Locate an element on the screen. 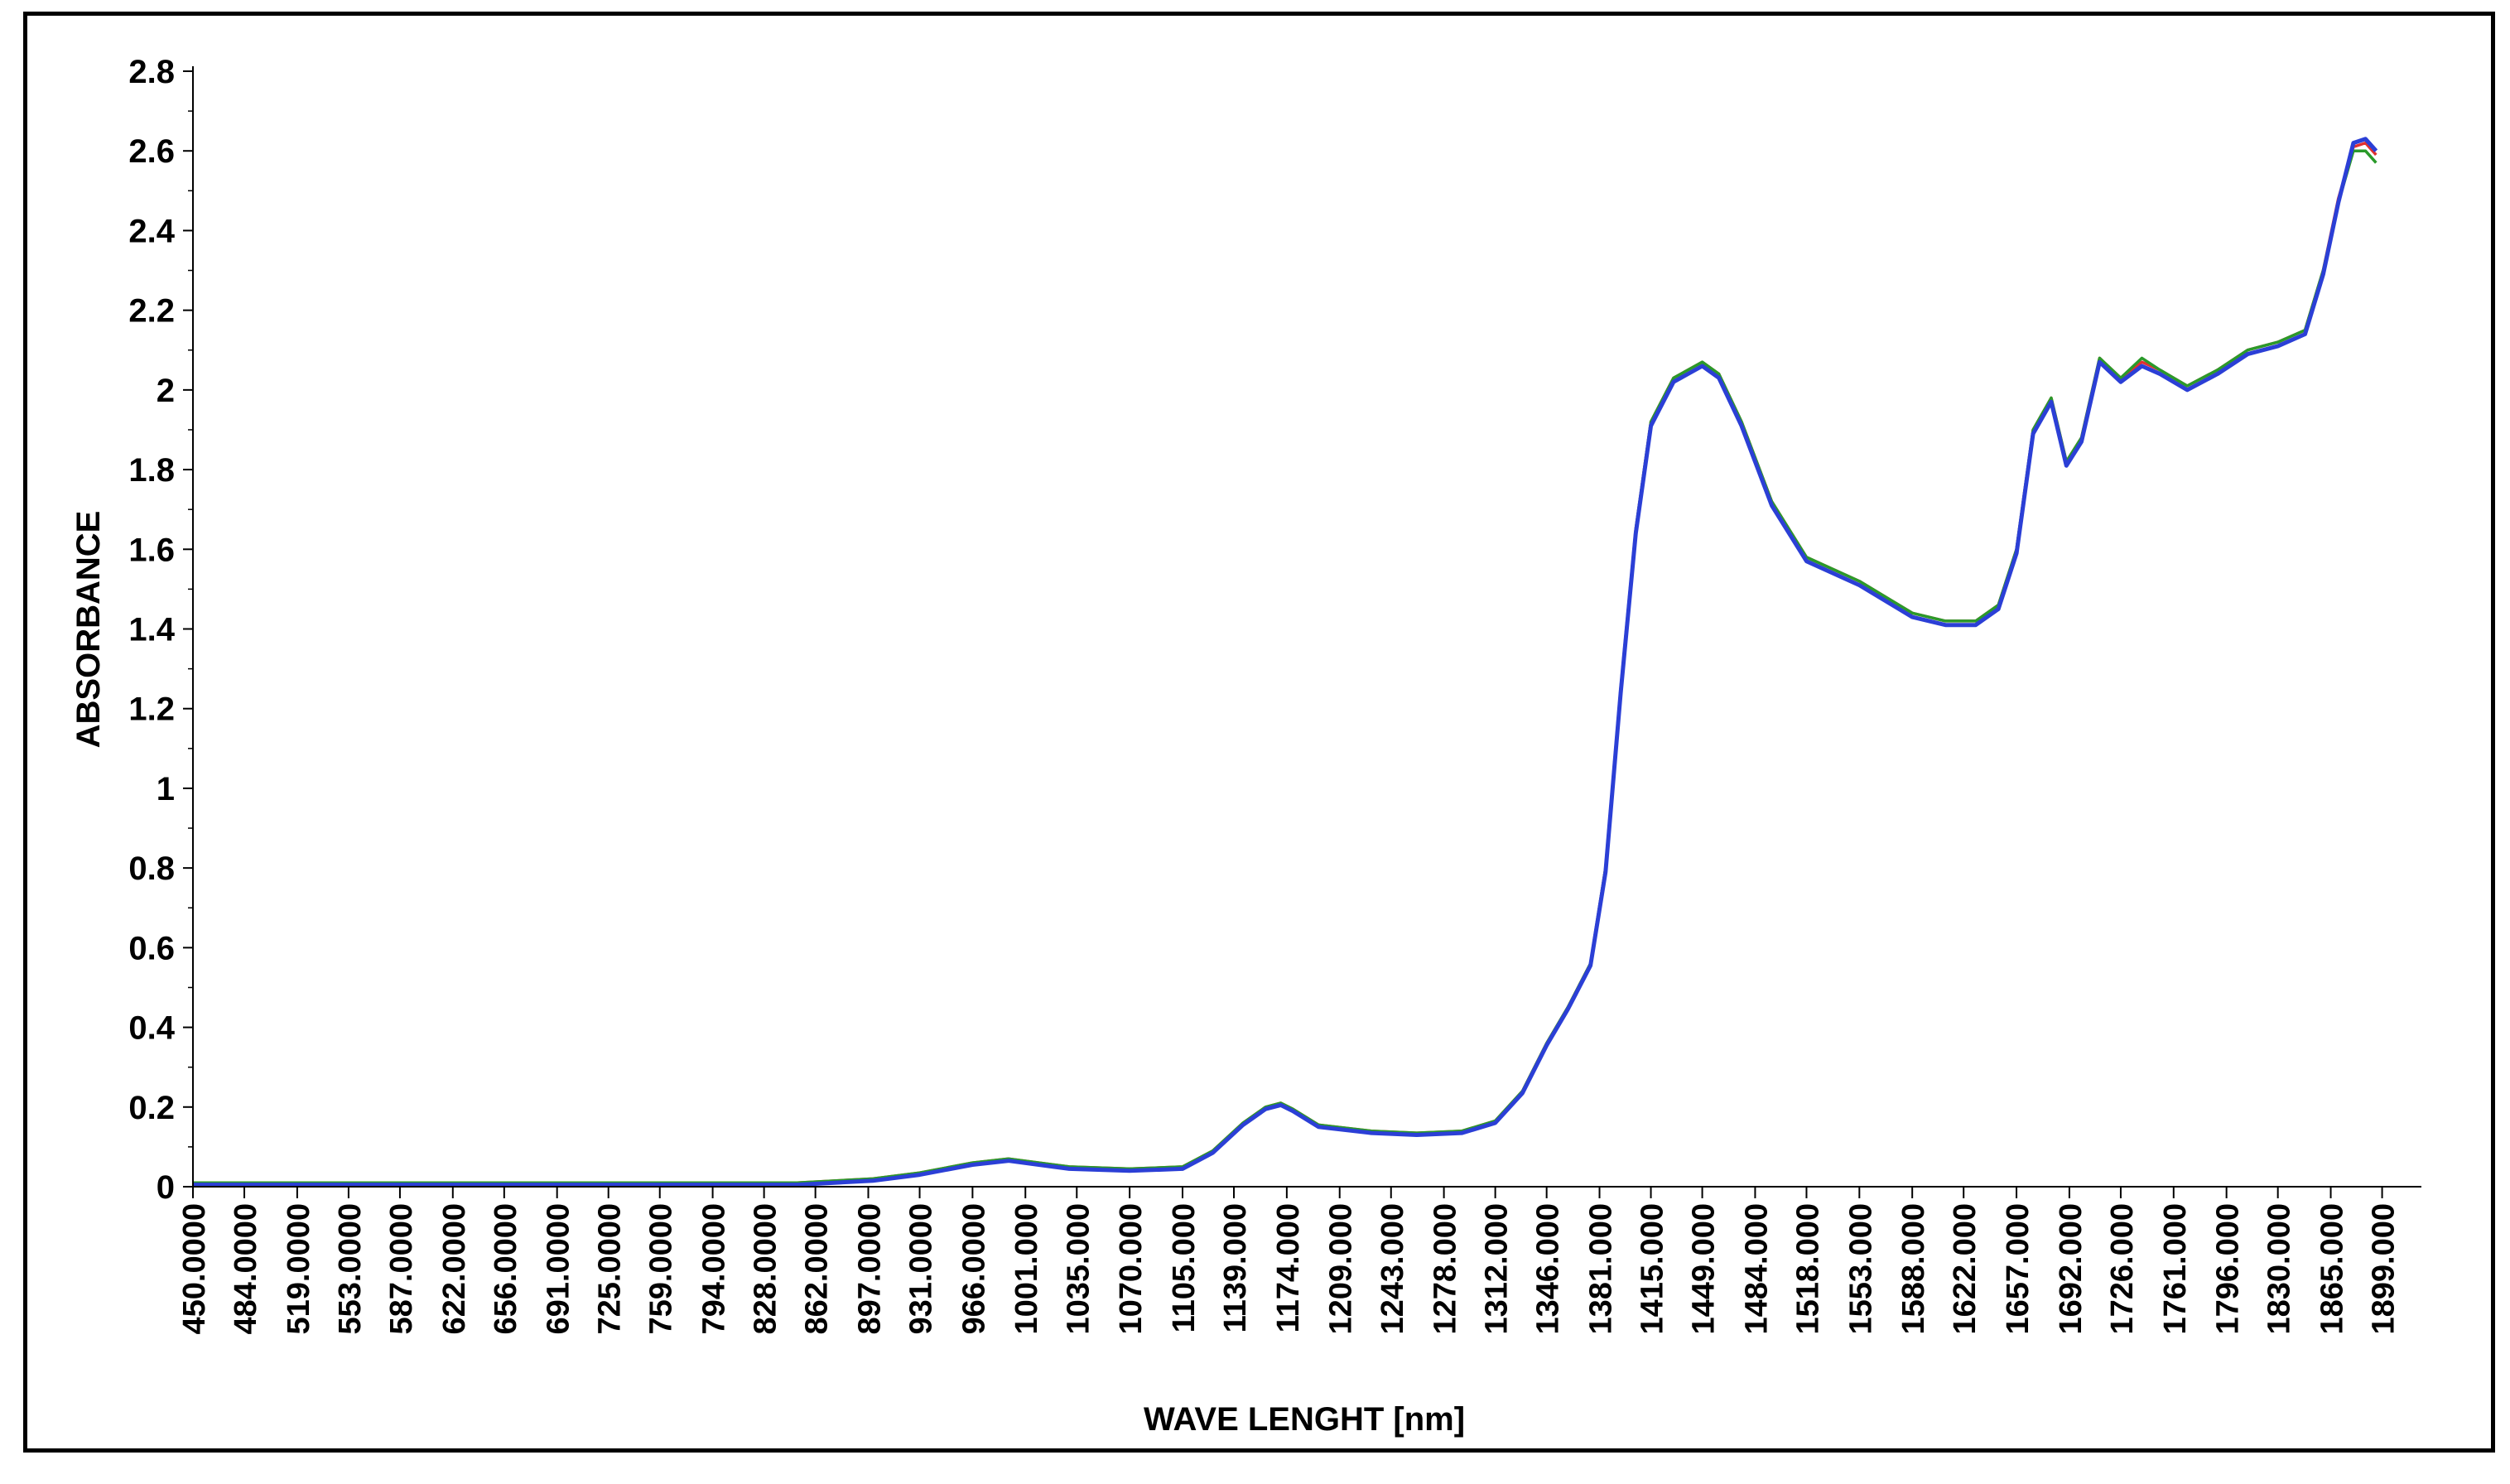  y-axis-ticks: 0 0.2 0.4 0.6 0.8 1 1.2 1.4 1.6 1.8 2 2.2 2.4 2.6 2.8 is located at coordinates (160, 630).